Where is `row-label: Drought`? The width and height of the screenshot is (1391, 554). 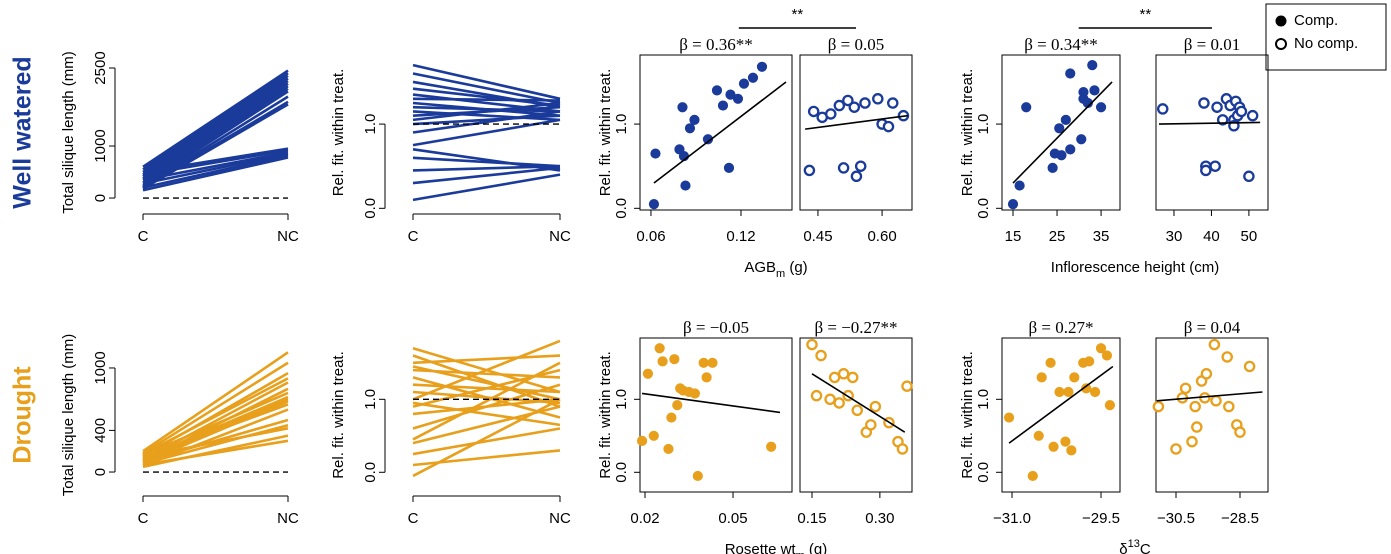 row-label: Drought is located at coordinates (23, 415).